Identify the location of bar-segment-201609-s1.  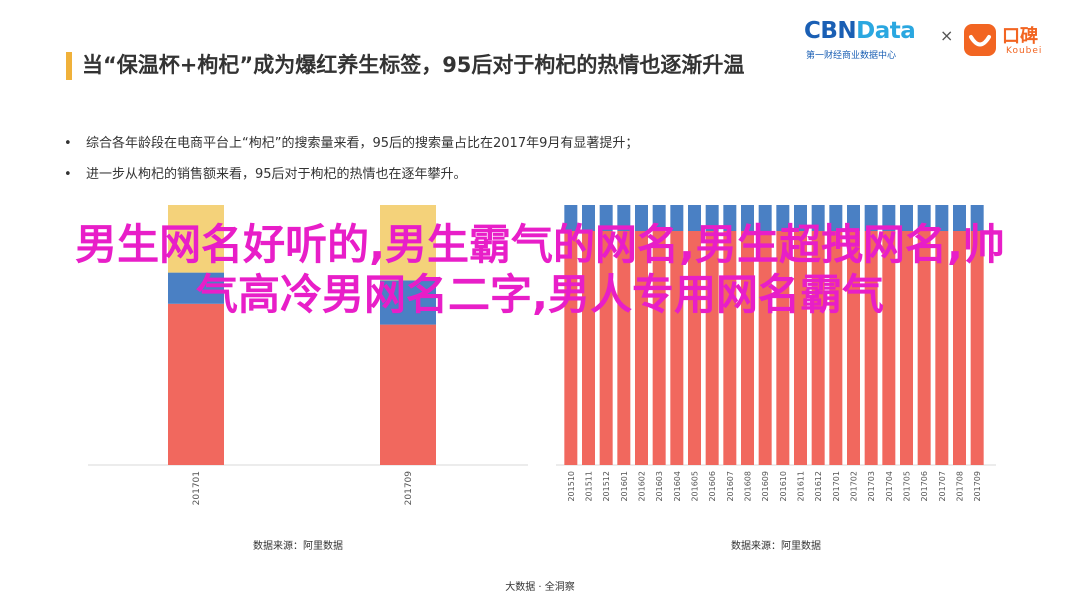
(765, 218).